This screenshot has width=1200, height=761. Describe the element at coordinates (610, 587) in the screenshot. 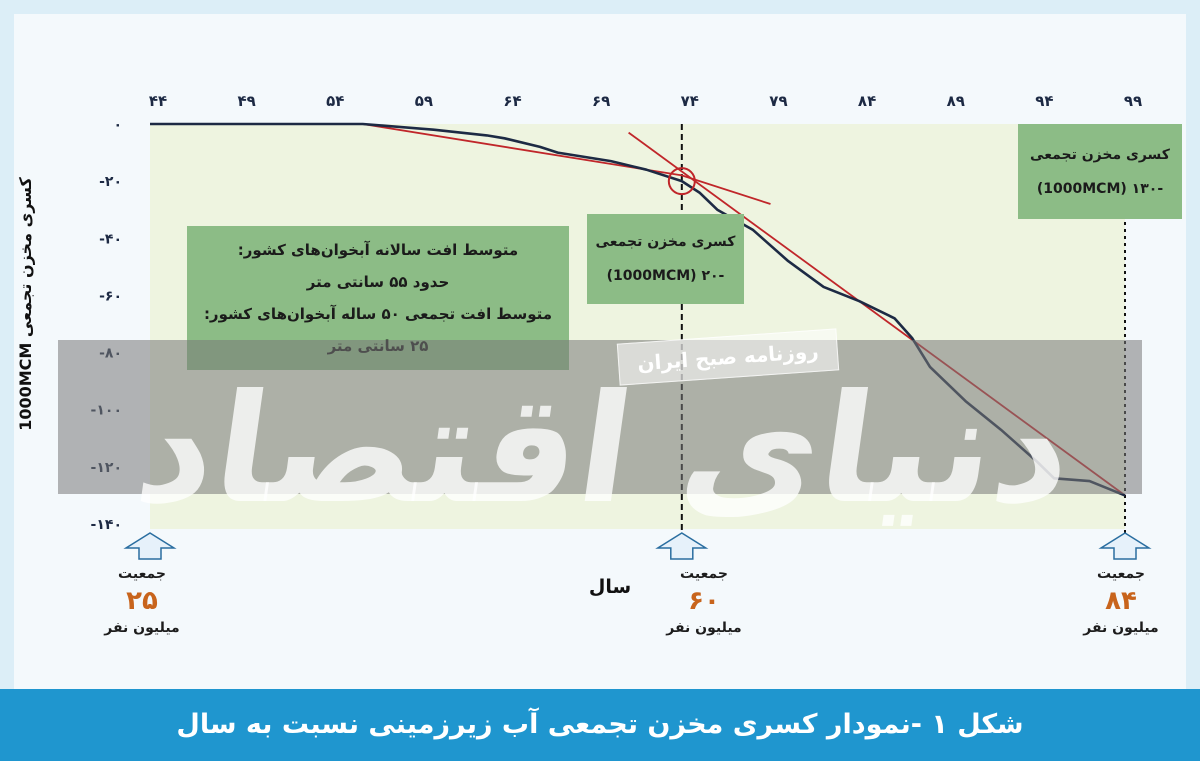

I see `x-axis-title: سال` at that location.